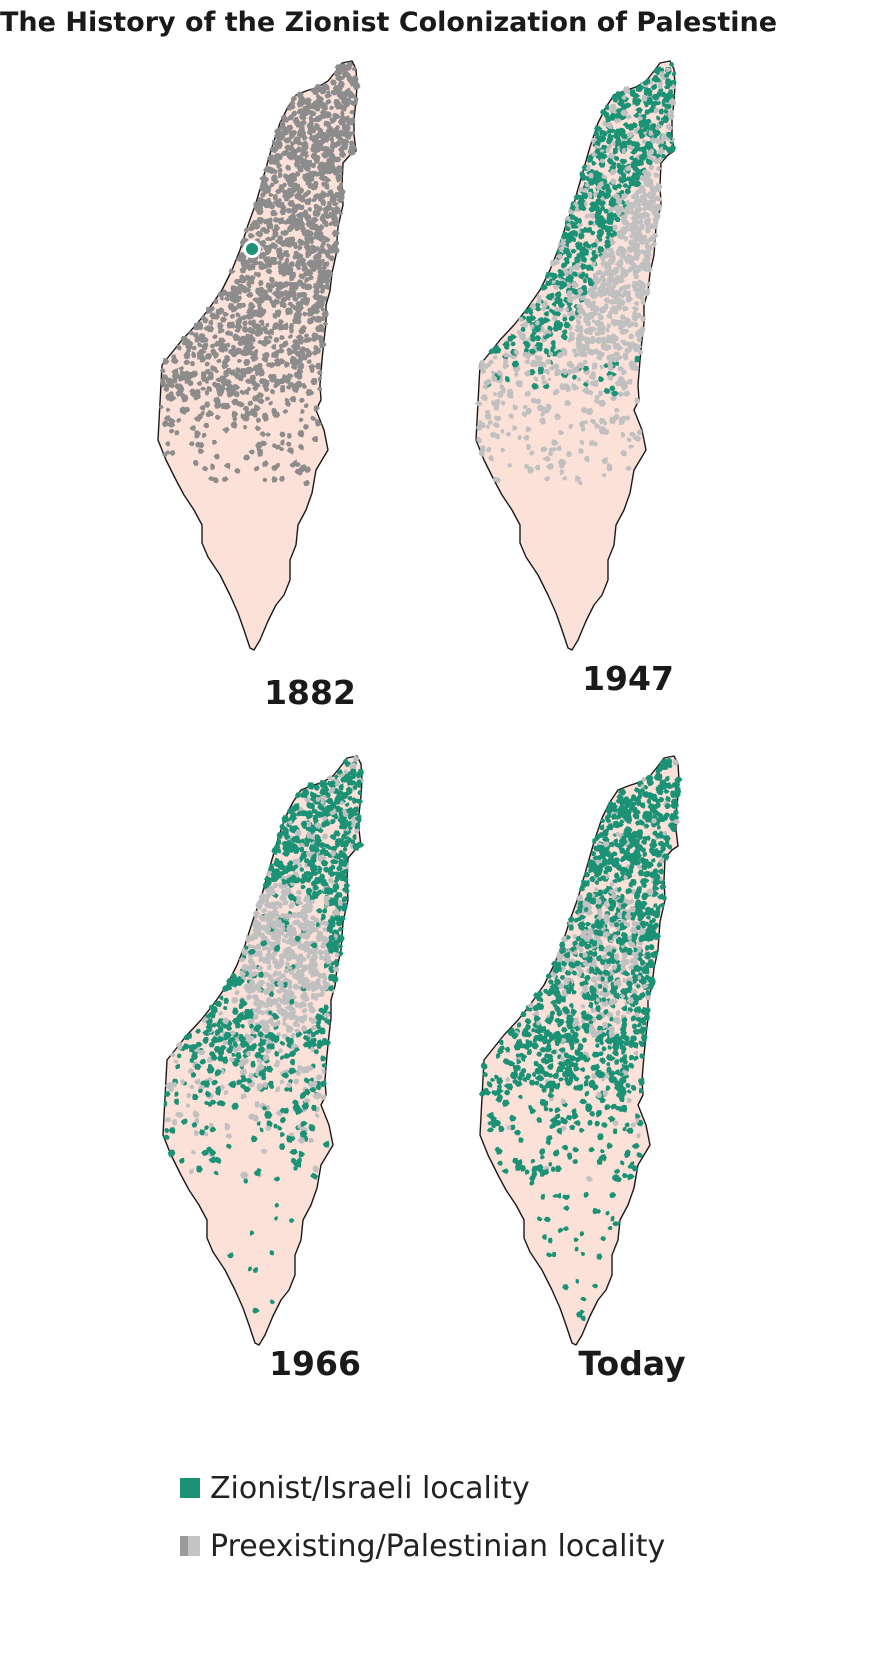 The height and width of the screenshot is (1667, 888). I want to click on locality-dots-1947, so click(575, 274).